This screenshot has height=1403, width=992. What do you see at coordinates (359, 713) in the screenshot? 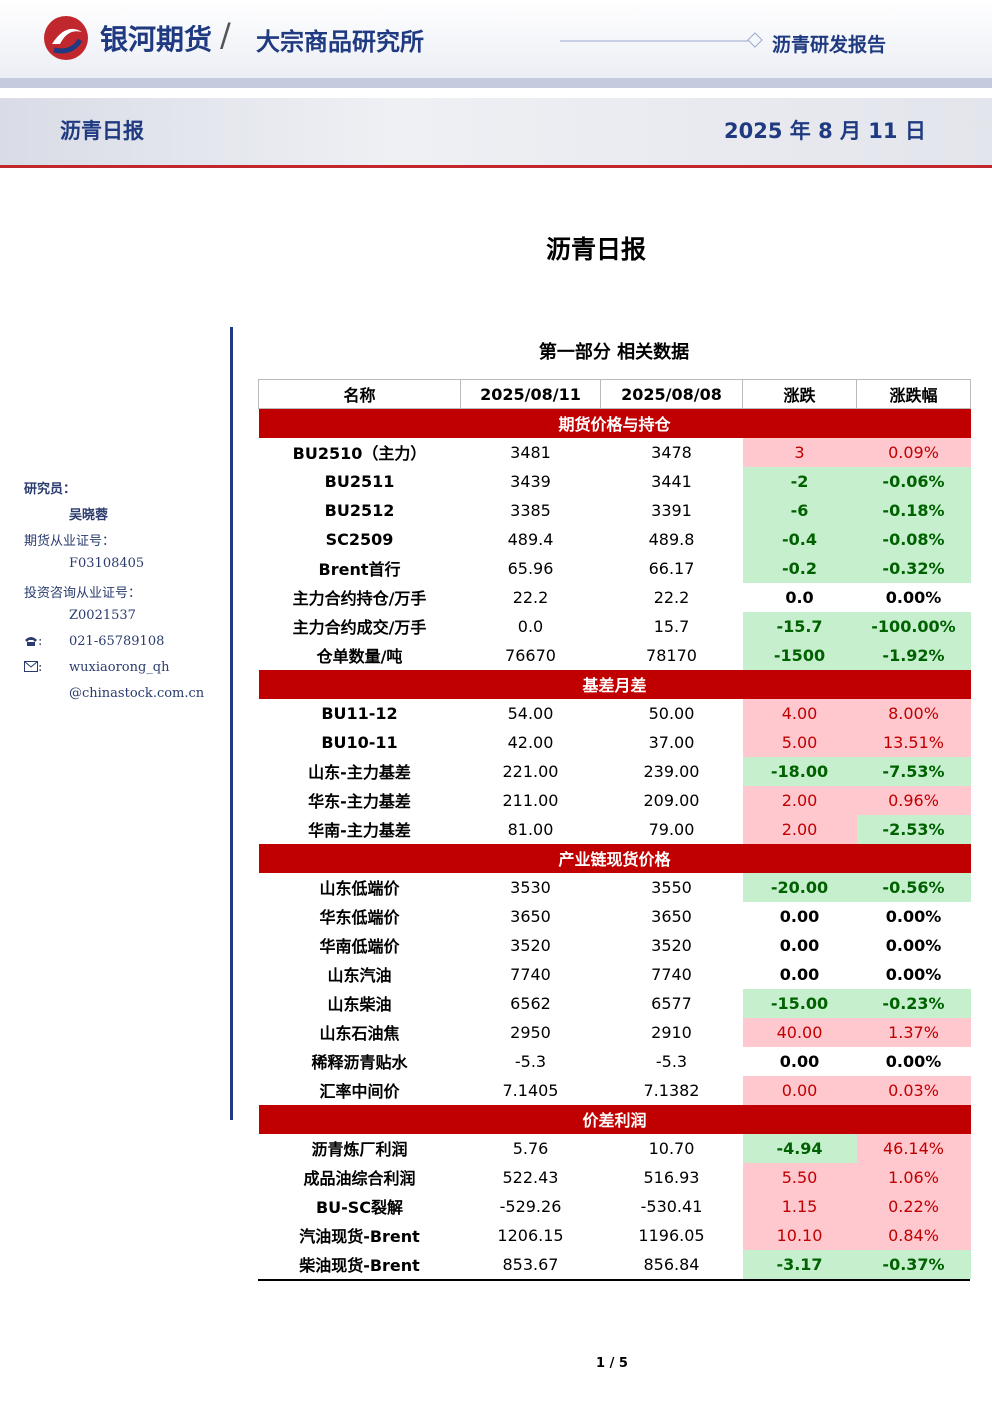
I see `row-name: BU11-12` at bounding box center [359, 713].